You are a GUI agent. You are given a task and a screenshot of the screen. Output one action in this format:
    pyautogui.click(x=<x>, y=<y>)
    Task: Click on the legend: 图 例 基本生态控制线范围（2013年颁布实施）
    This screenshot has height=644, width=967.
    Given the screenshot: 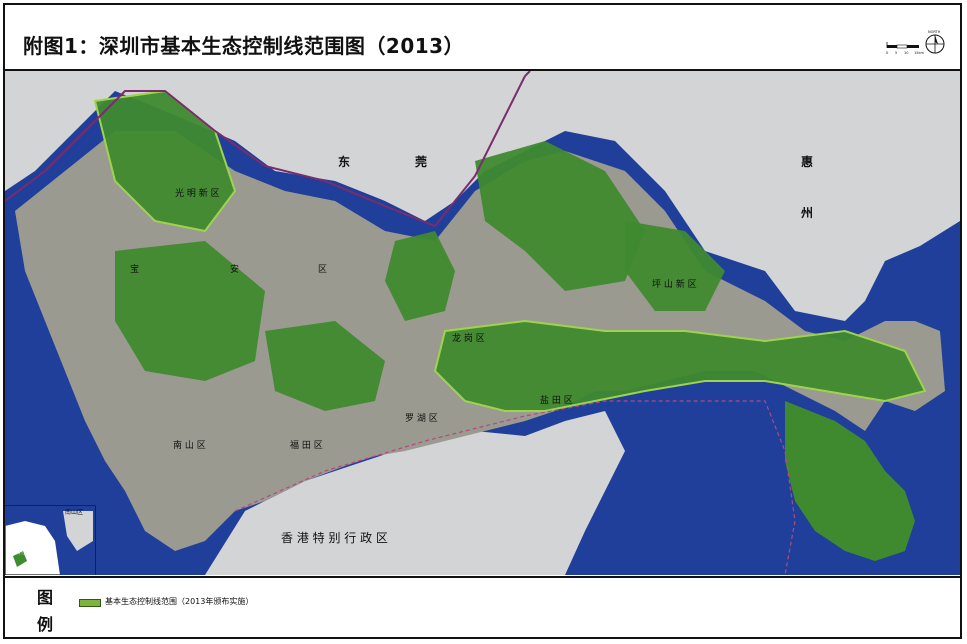 What is the action you would take?
    pyautogui.click(x=482, y=607)
    